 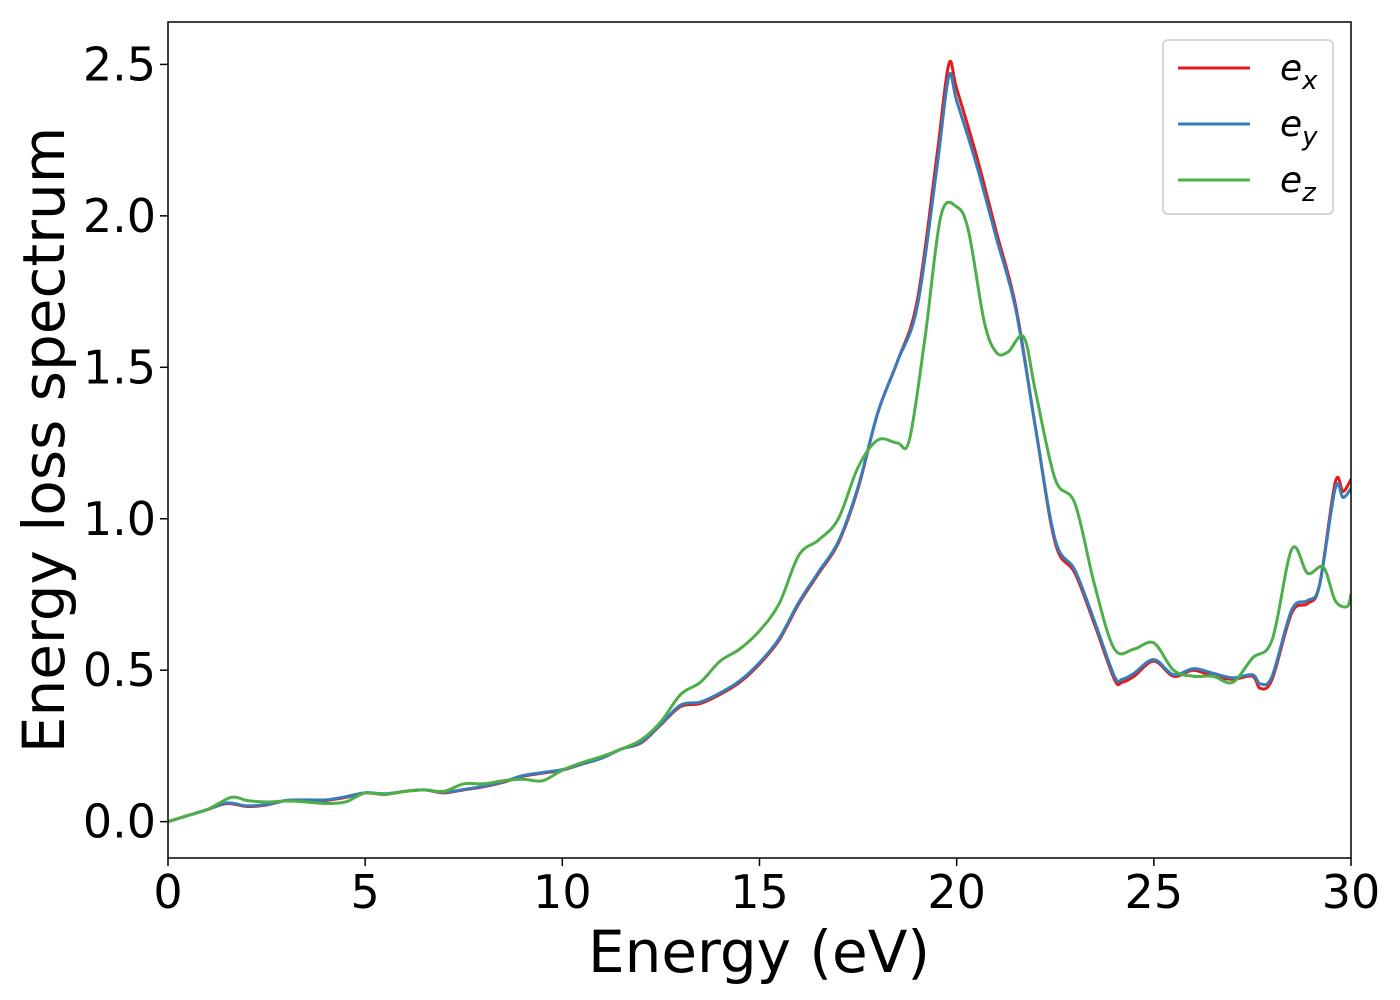 What do you see at coordinates (1298, 184) in the screenshot?
I see `legend-label-z: ez` at bounding box center [1298, 184].